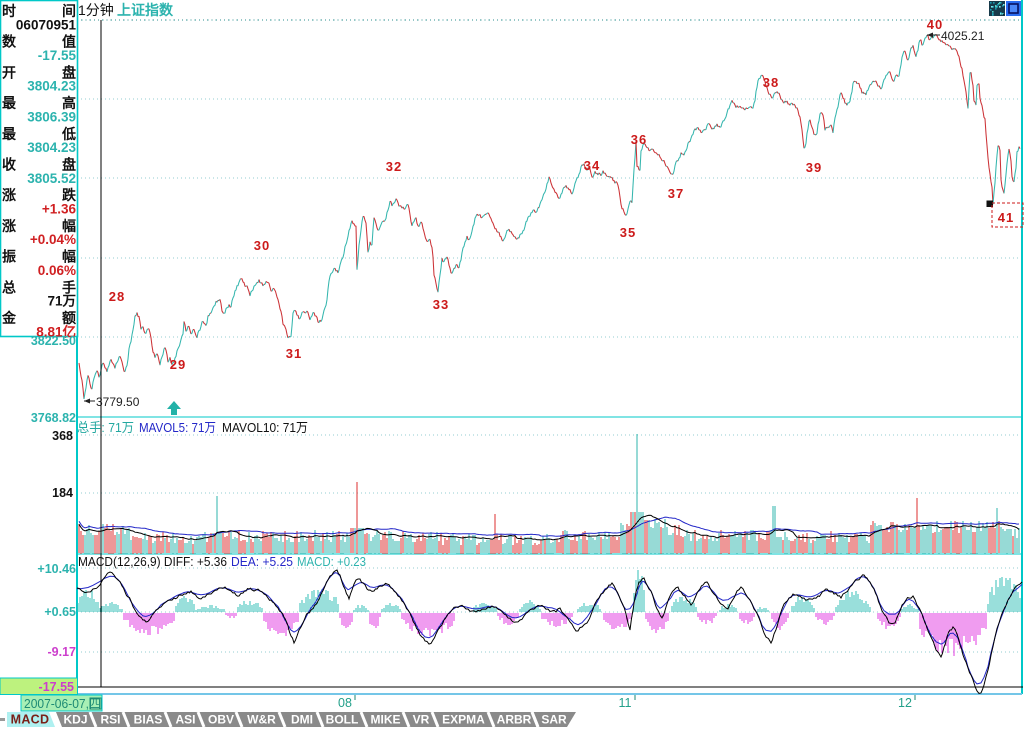 The height and width of the screenshot is (729, 1024). What do you see at coordinates (96, 10) in the screenshot?
I see `svg-text: 1分钟` at bounding box center [96, 10].